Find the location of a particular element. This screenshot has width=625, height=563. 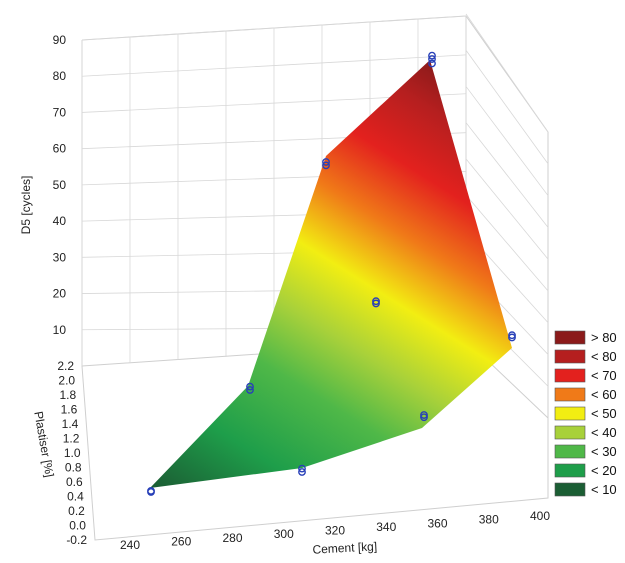

y-tick-label: 0.0 is located at coordinates (77, 526).